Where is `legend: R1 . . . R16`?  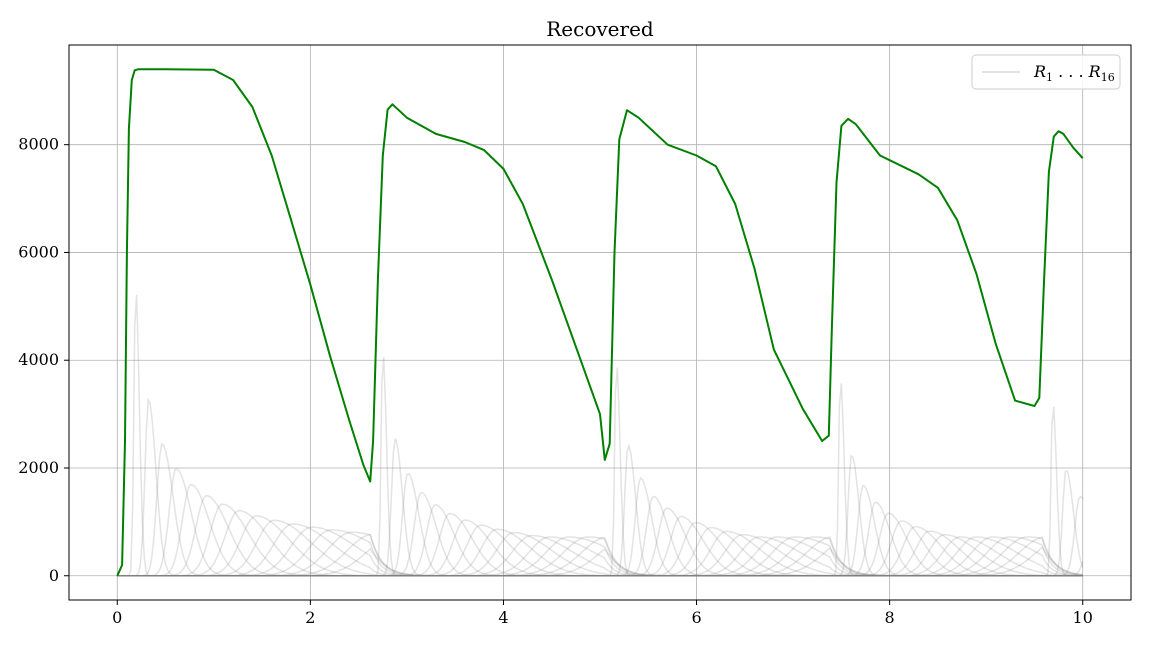 legend: R1 . . . R16 is located at coordinates (1046, 72).